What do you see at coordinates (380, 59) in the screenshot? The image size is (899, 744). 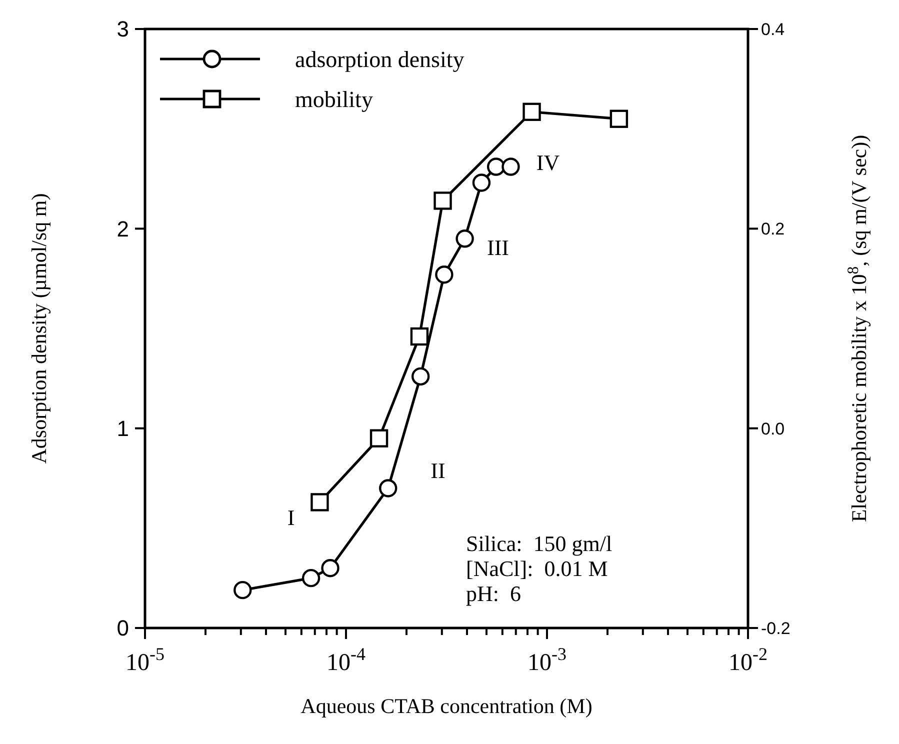 I see `legend-label: adsorption density` at bounding box center [380, 59].